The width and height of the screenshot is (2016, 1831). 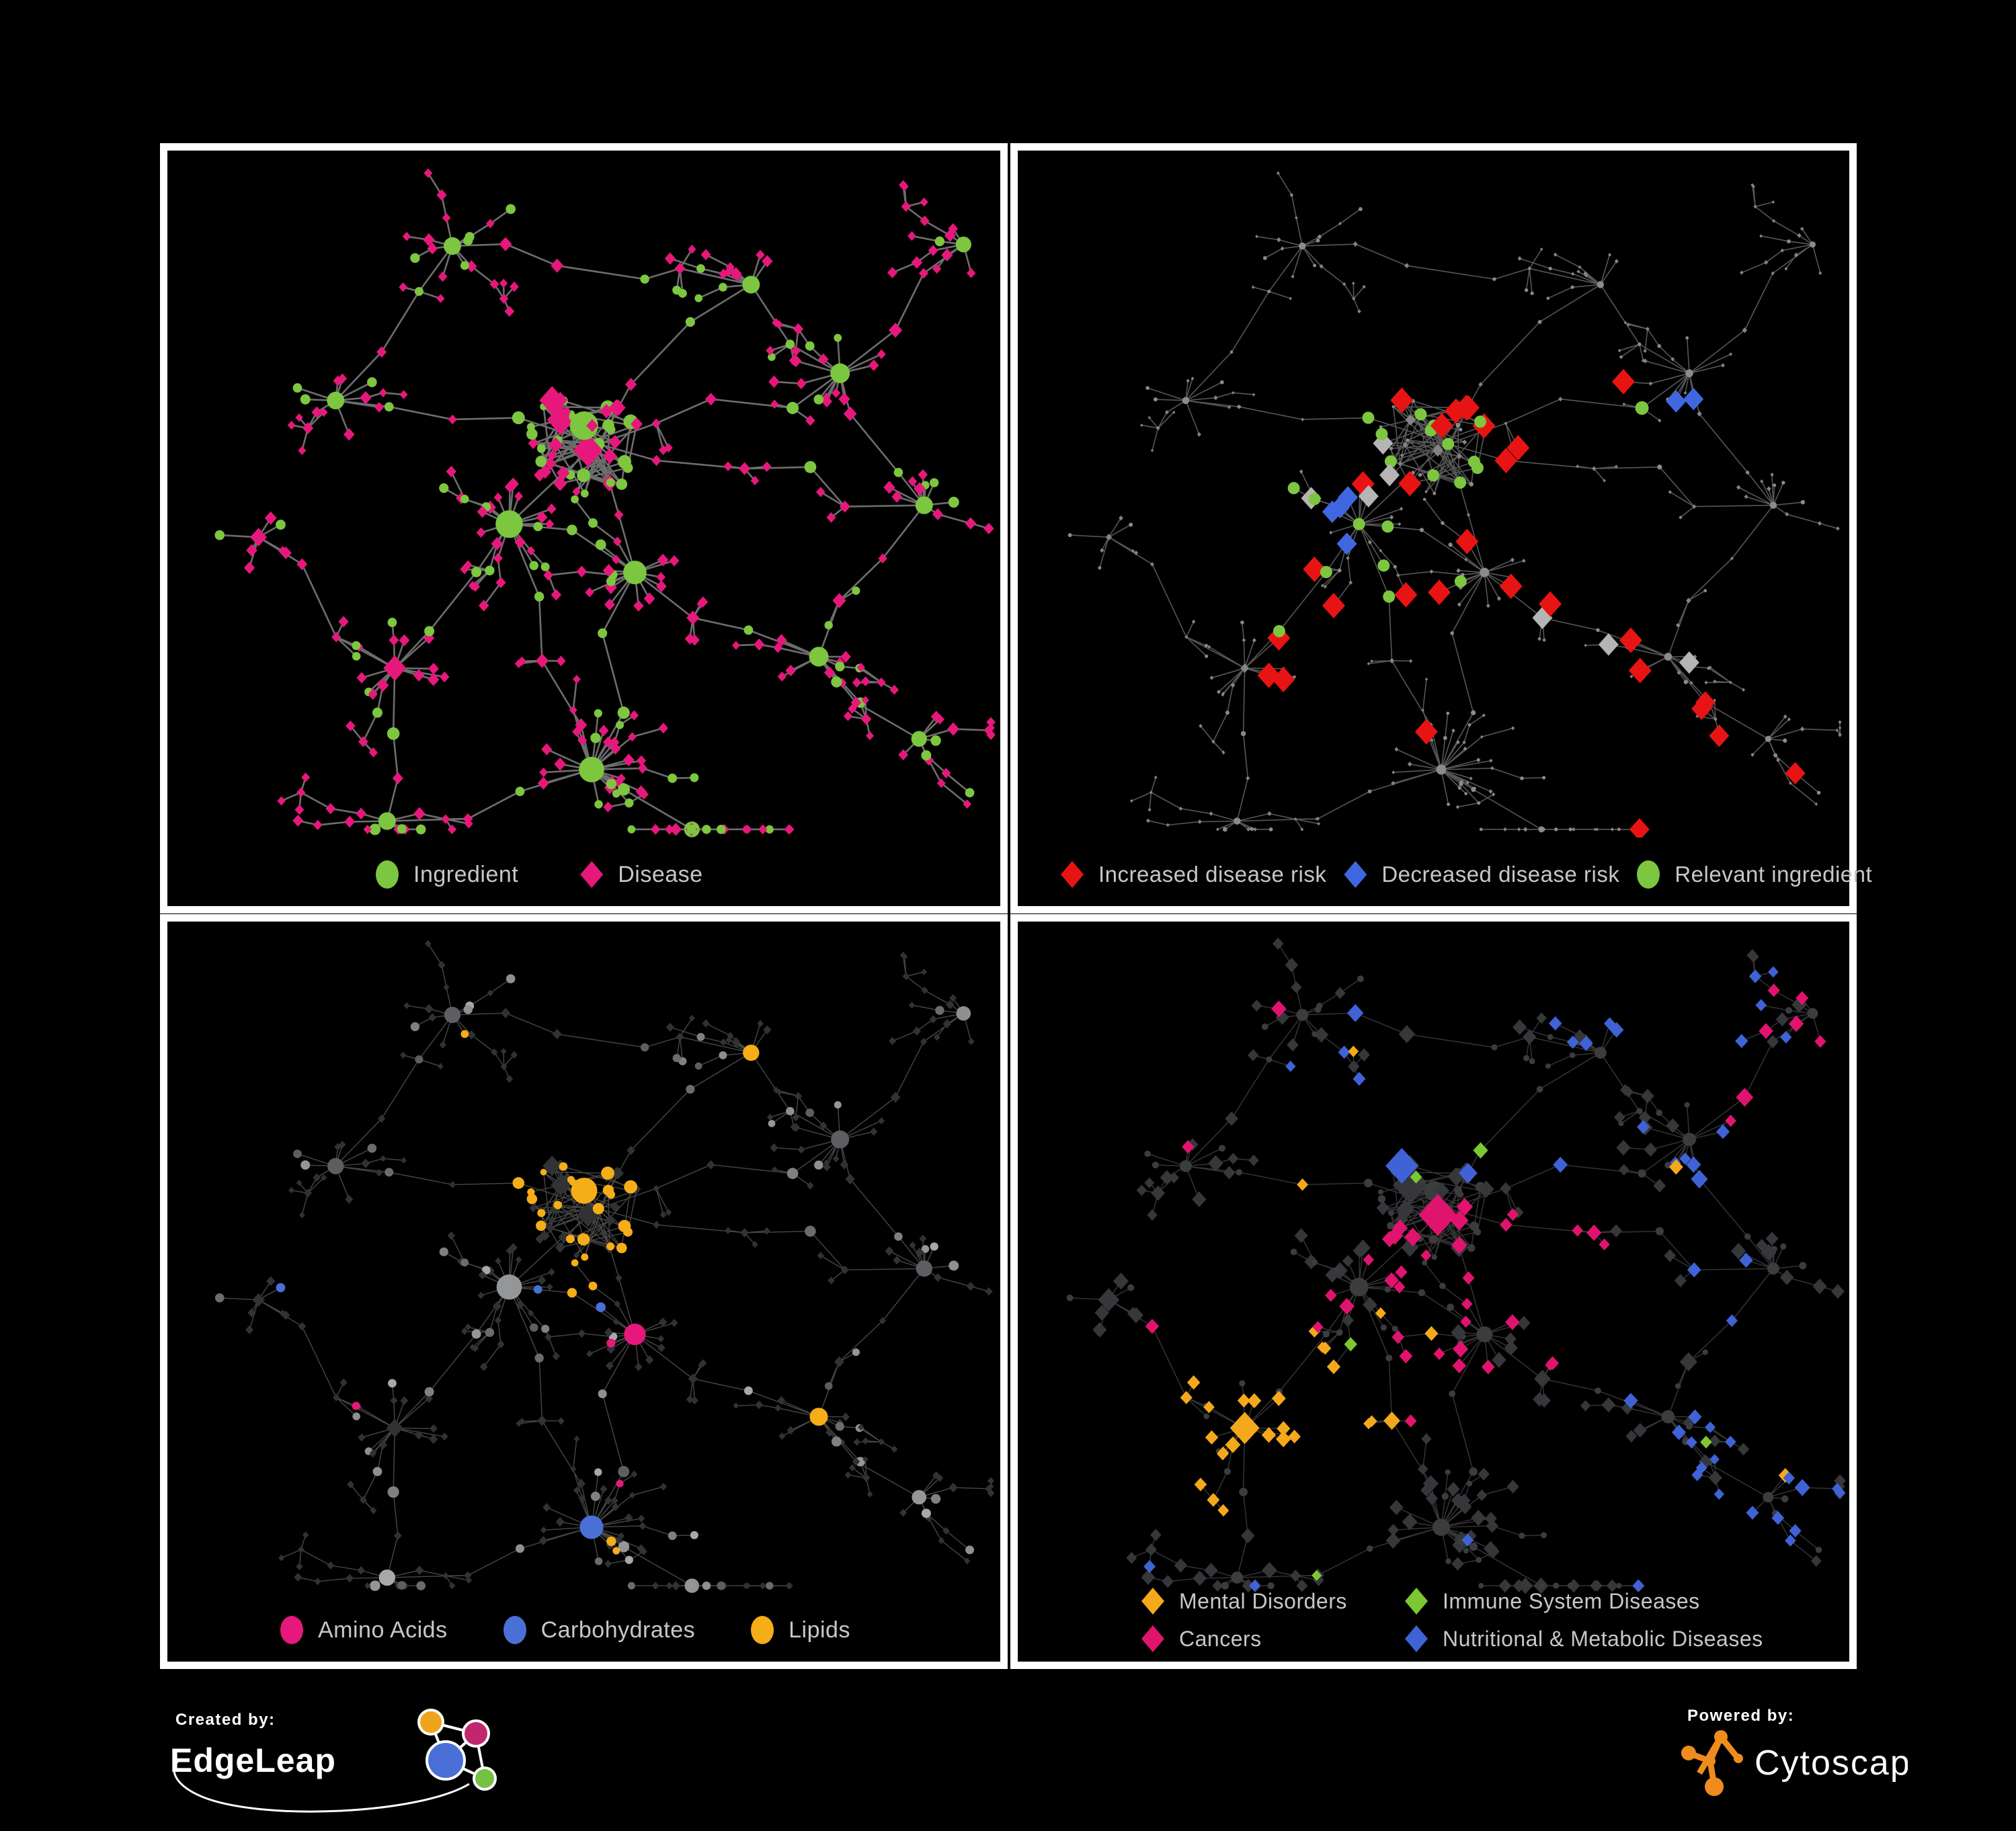 I want to click on created-by-label: Created by:, so click(x=225, y=1720).